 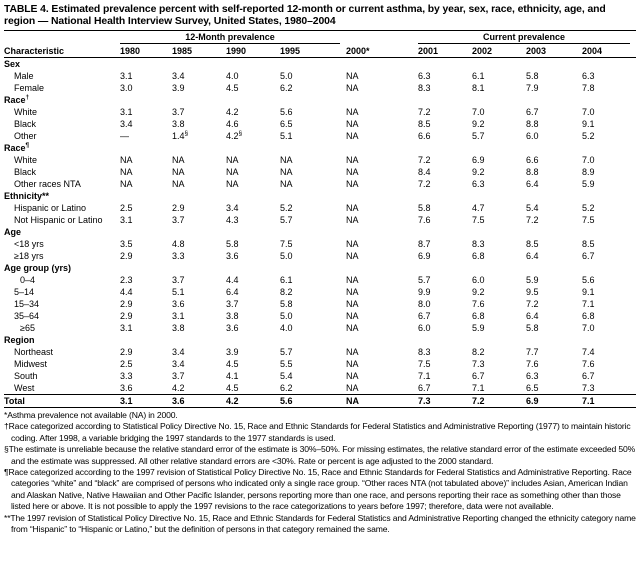 What do you see at coordinates (320, 196) in the screenshot?
I see `section-header-row: Ethnicity**` at bounding box center [320, 196].